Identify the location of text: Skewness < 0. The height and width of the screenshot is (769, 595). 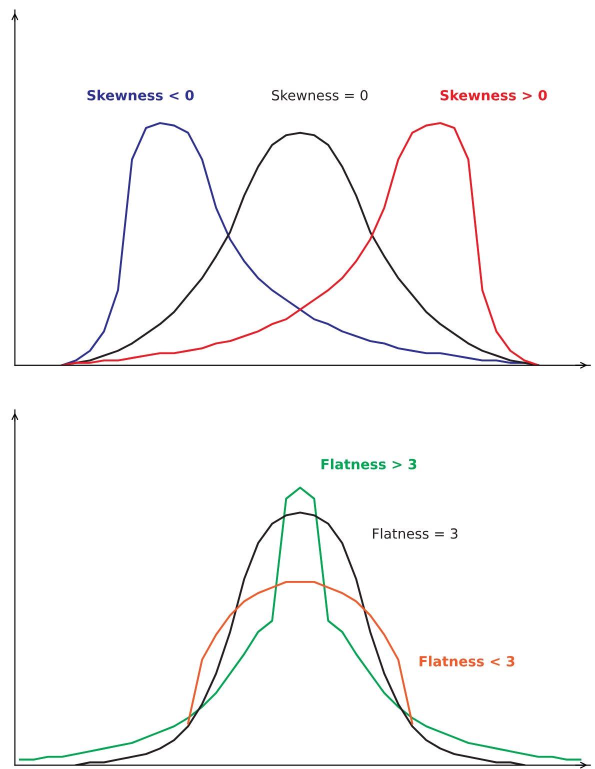
(140, 95).